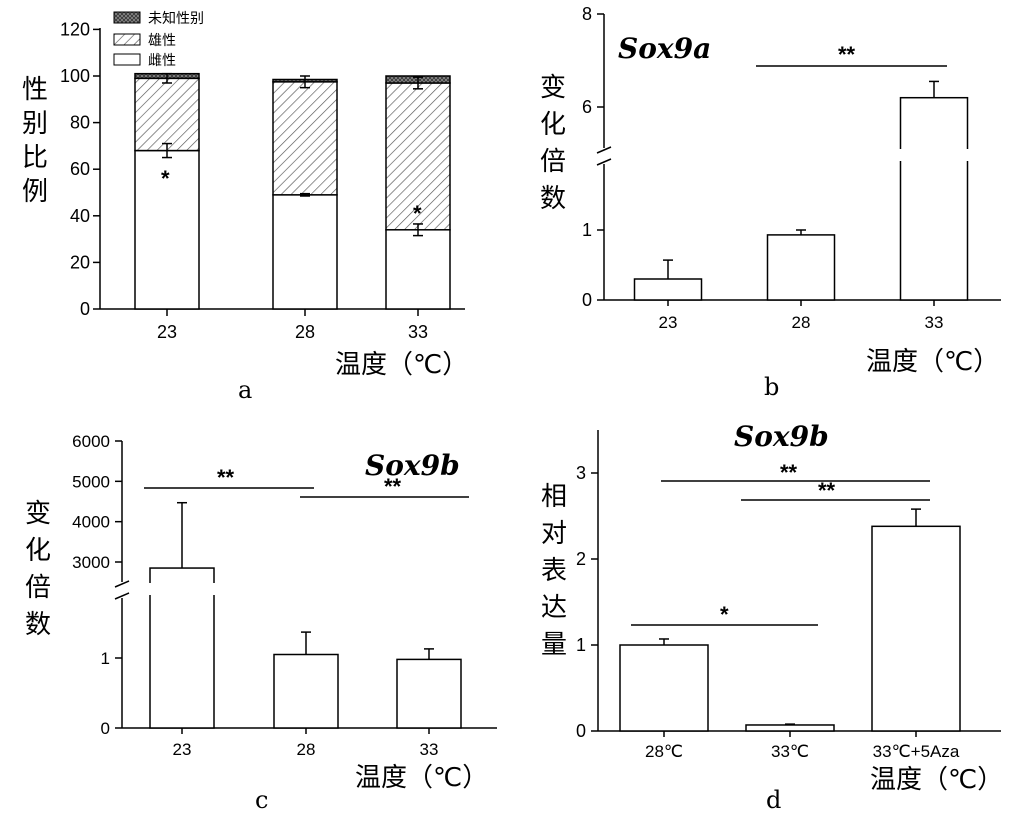 This screenshot has height=819, width=1029. Describe the element at coordinates (773, 800) in the screenshot. I see `panel-letter-d: d` at that location.